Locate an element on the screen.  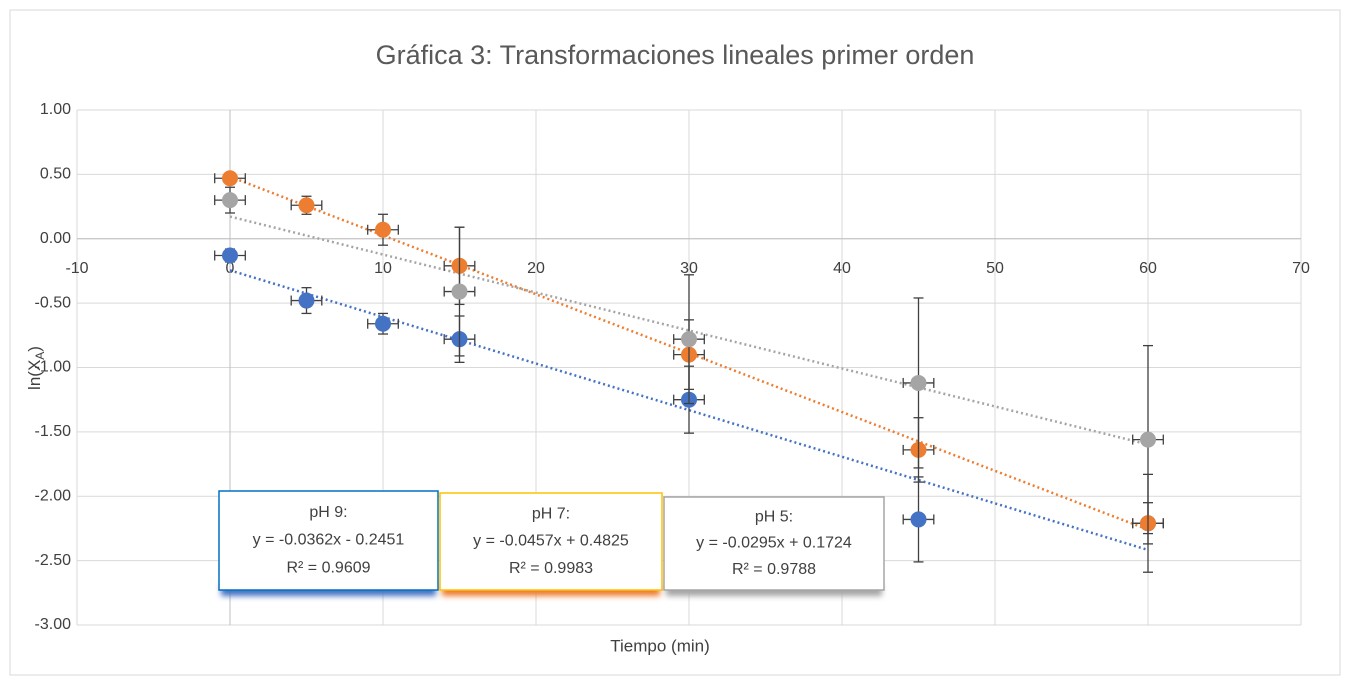
label-r2: R² = 0.9788 is located at coordinates (774, 569).